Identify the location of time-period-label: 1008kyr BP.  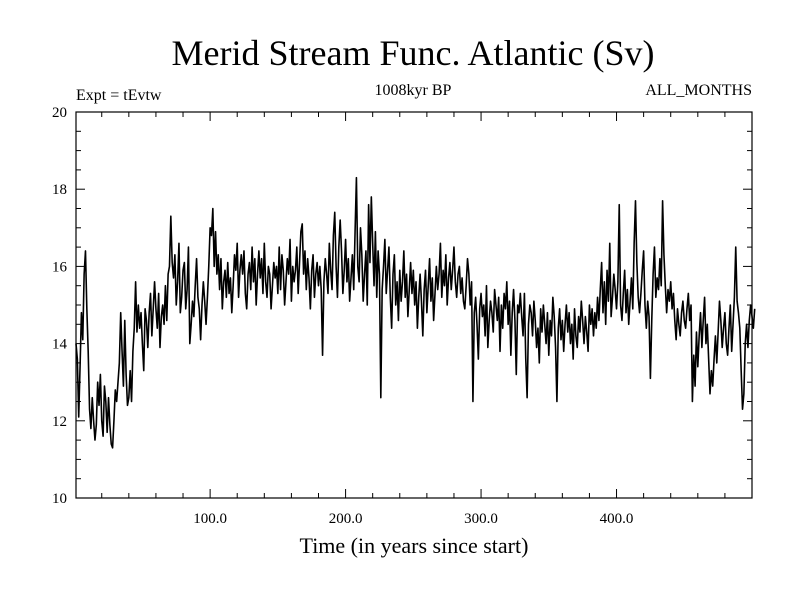
(413, 90).